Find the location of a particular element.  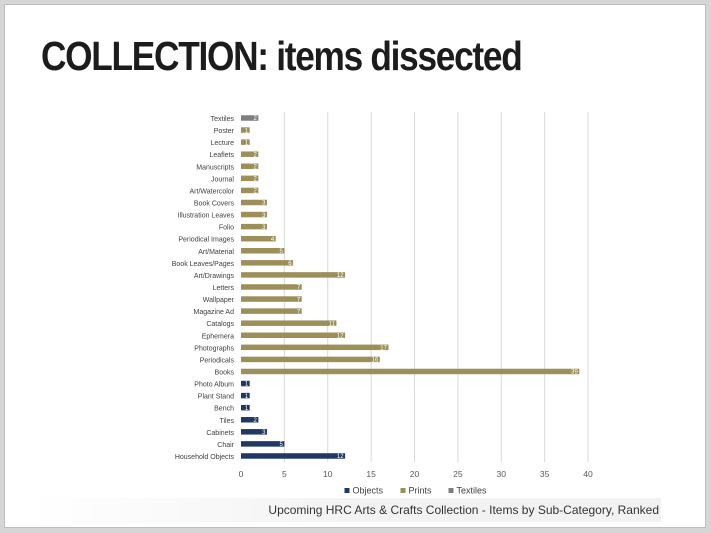

x-tick-label: 40 is located at coordinates (588, 474).